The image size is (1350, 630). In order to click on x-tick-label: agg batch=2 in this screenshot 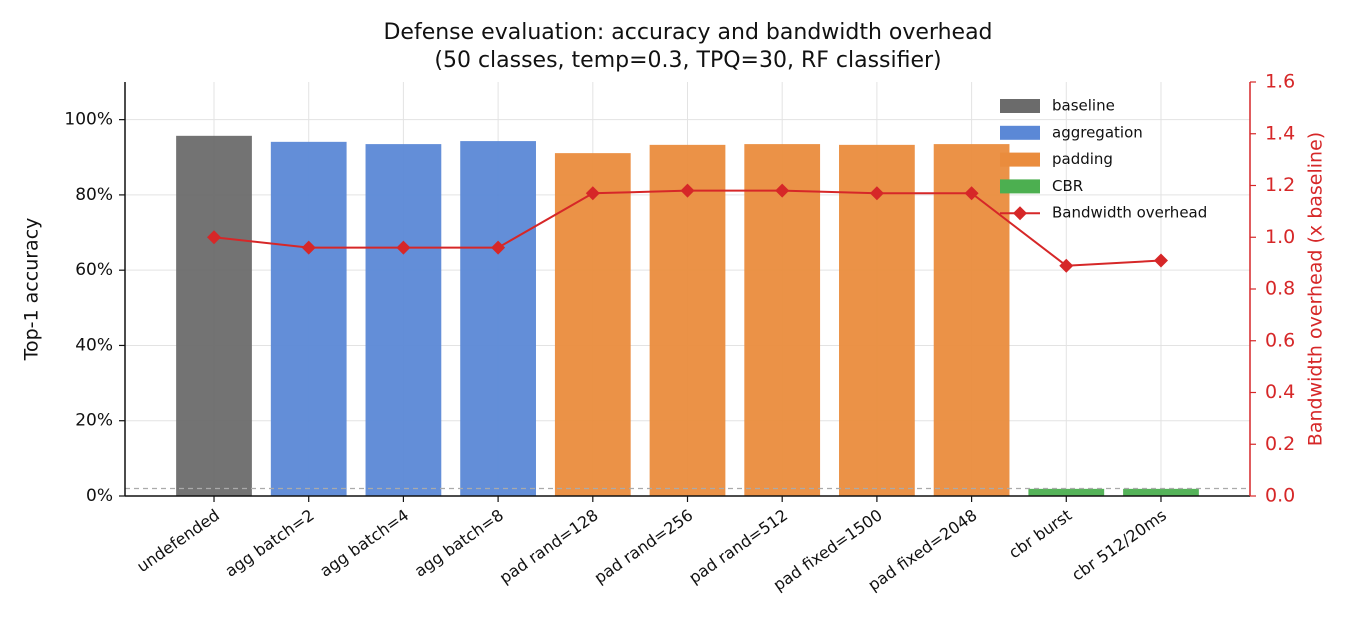, I will do `click(270, 542)`.